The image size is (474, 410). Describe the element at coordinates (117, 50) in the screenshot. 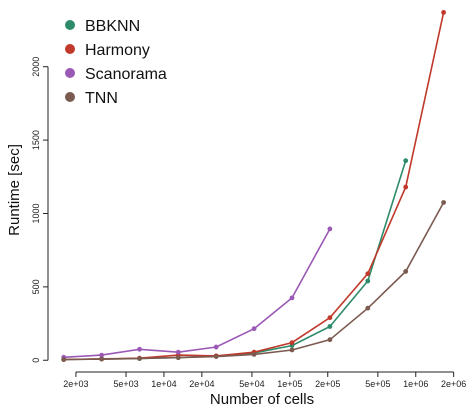

I see `legend-label-harmony: Harmony` at that location.